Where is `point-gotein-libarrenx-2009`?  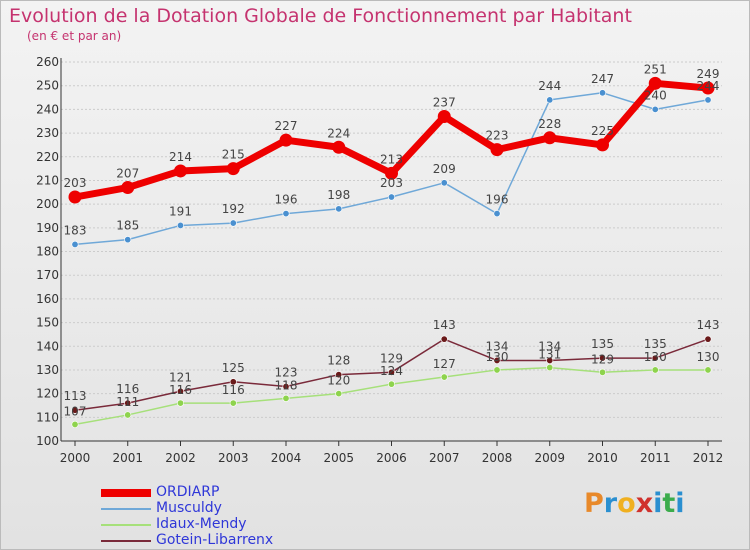 point-gotein-libarrenx-2009 is located at coordinates (550, 360).